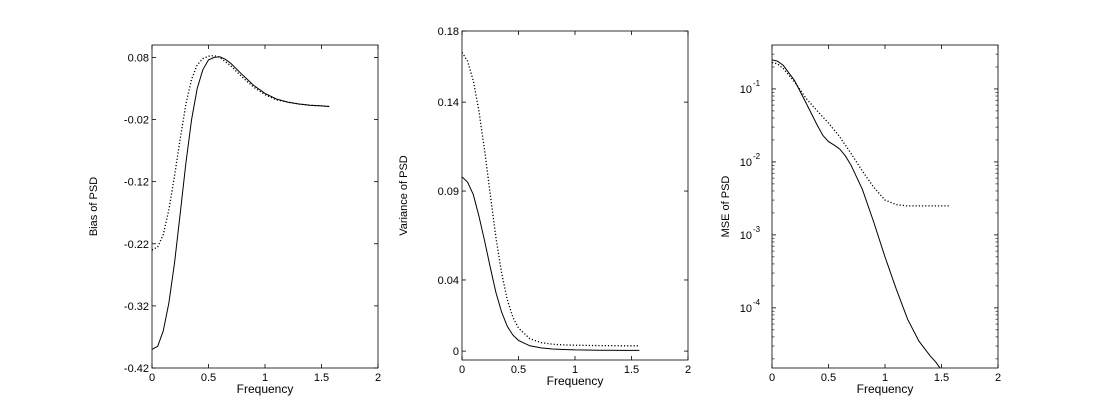 This screenshot has width=1107, height=415. I want to click on y-axis-title: Bias of PSD, so click(94, 206).